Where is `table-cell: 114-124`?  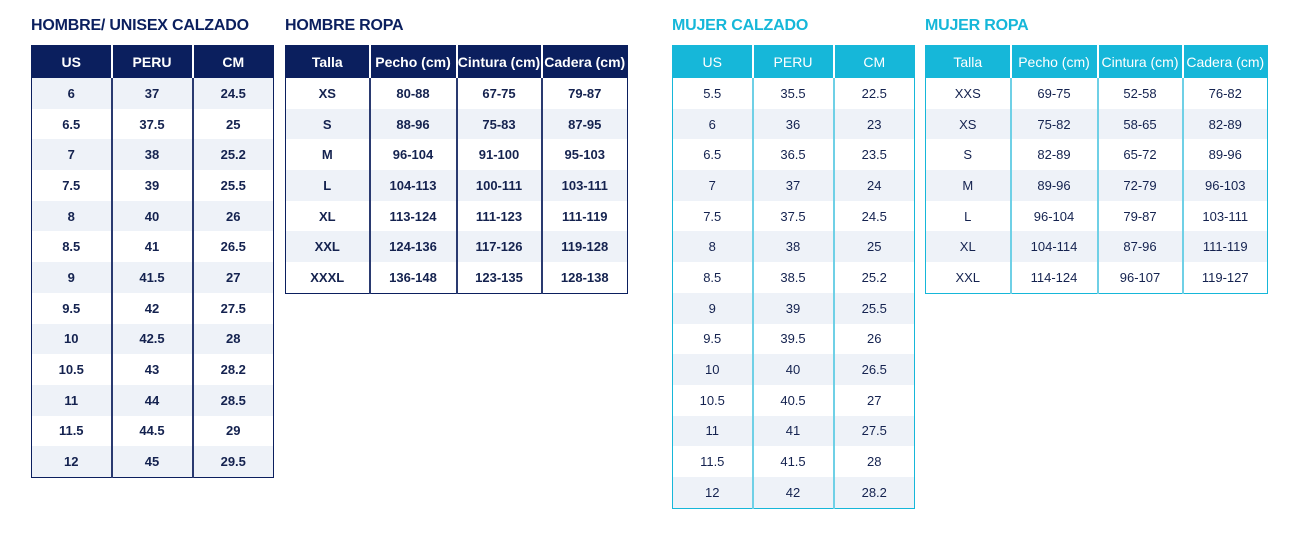
table-cell: 114-124 is located at coordinates (1053, 278).